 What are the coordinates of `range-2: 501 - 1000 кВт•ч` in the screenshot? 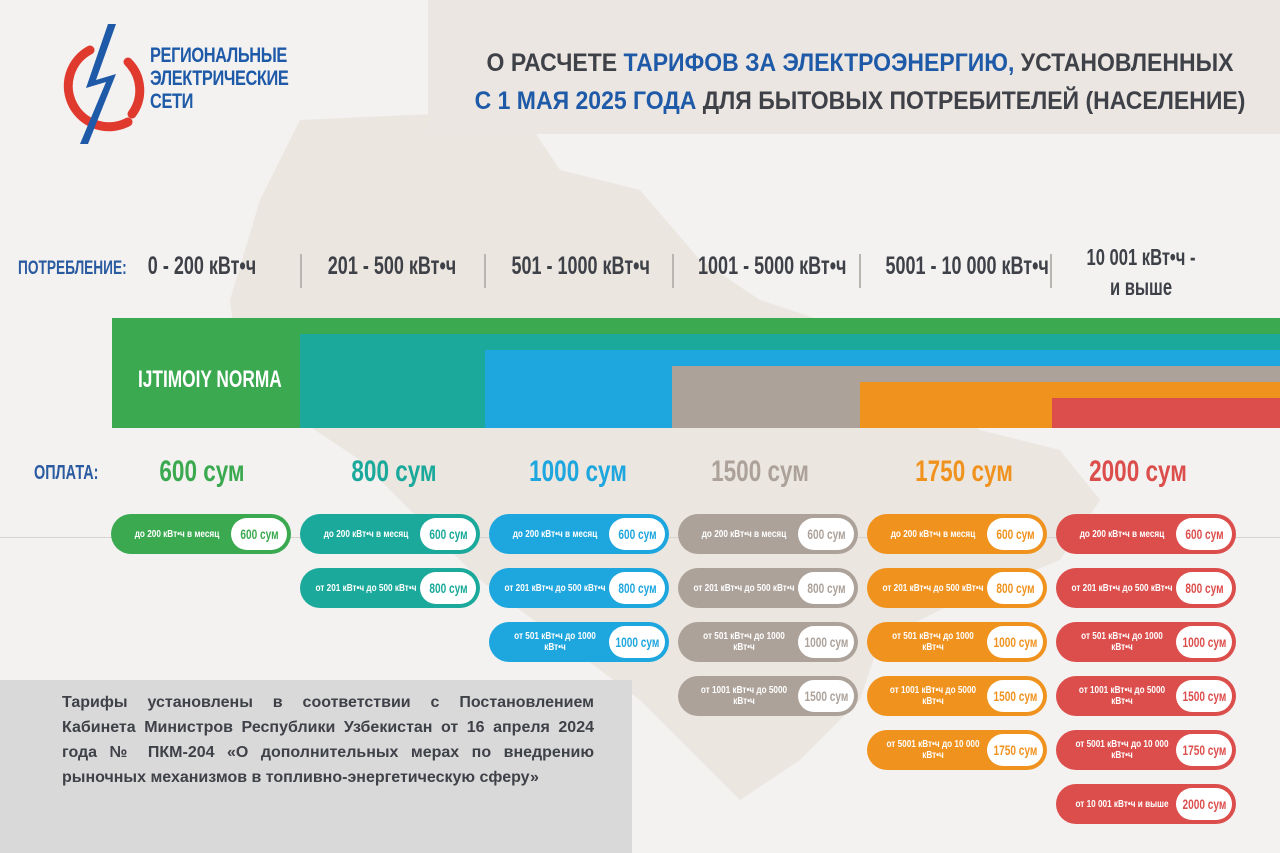 It's located at (580, 266).